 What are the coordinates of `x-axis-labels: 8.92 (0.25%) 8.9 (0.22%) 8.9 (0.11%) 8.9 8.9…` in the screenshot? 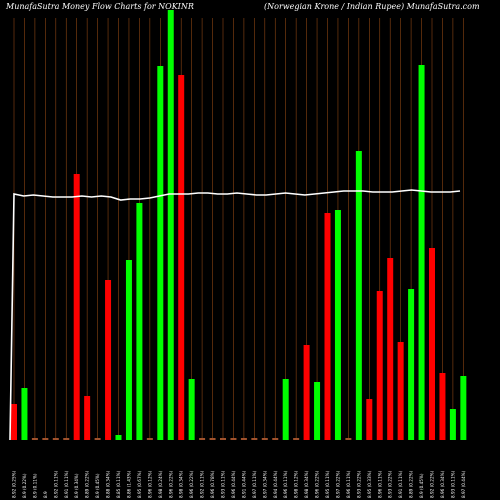 It's located at (239, 484).